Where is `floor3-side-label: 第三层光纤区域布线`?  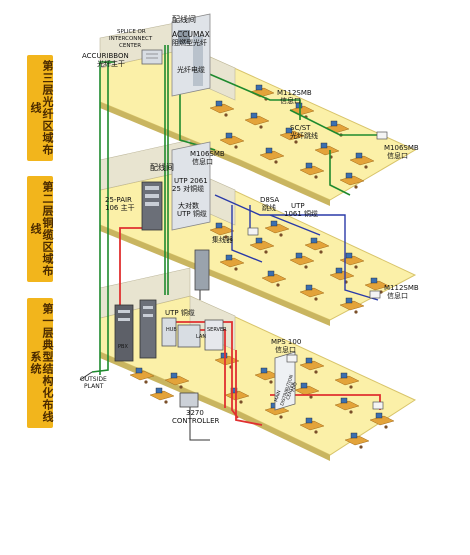 floor3-side-label: 第三层光纤区域布线 is located at coordinates (40, 108).